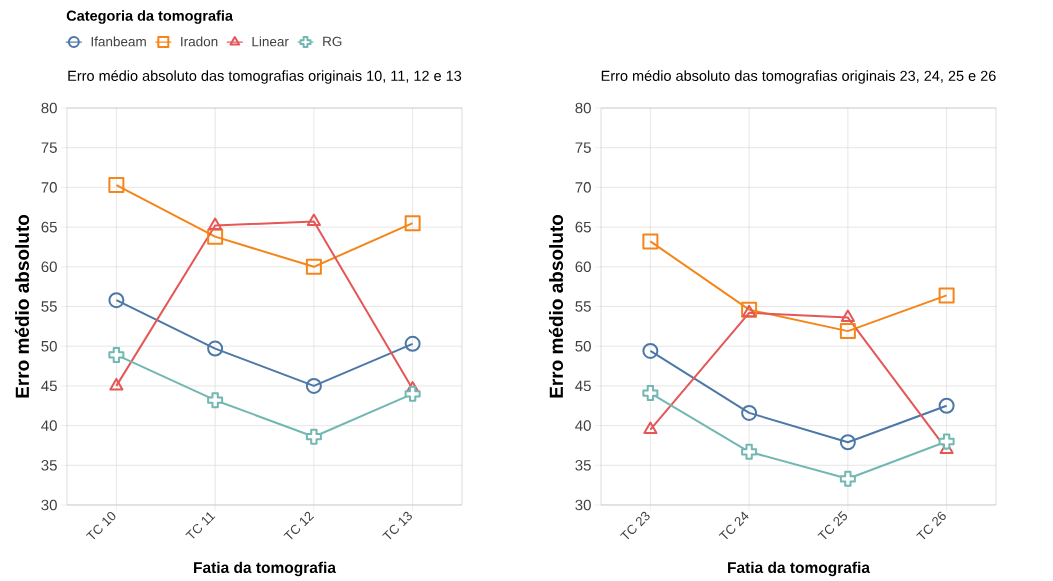 This screenshot has height=581, width=1053. What do you see at coordinates (118, 41) in the screenshot?
I see `legend-label: Ifanbeam` at bounding box center [118, 41].